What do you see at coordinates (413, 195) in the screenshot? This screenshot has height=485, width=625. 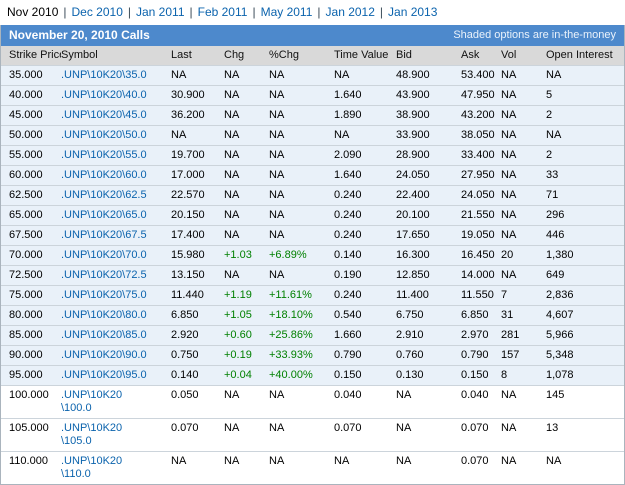 I see `bid-value: 22.400` at bounding box center [413, 195].